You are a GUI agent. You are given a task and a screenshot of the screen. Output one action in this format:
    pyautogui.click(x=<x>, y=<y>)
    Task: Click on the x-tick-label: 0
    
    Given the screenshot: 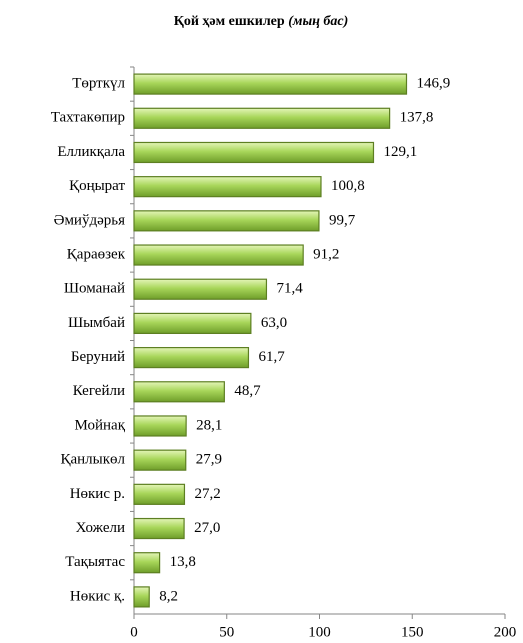 What is the action you would take?
    pyautogui.click(x=134, y=632)
    